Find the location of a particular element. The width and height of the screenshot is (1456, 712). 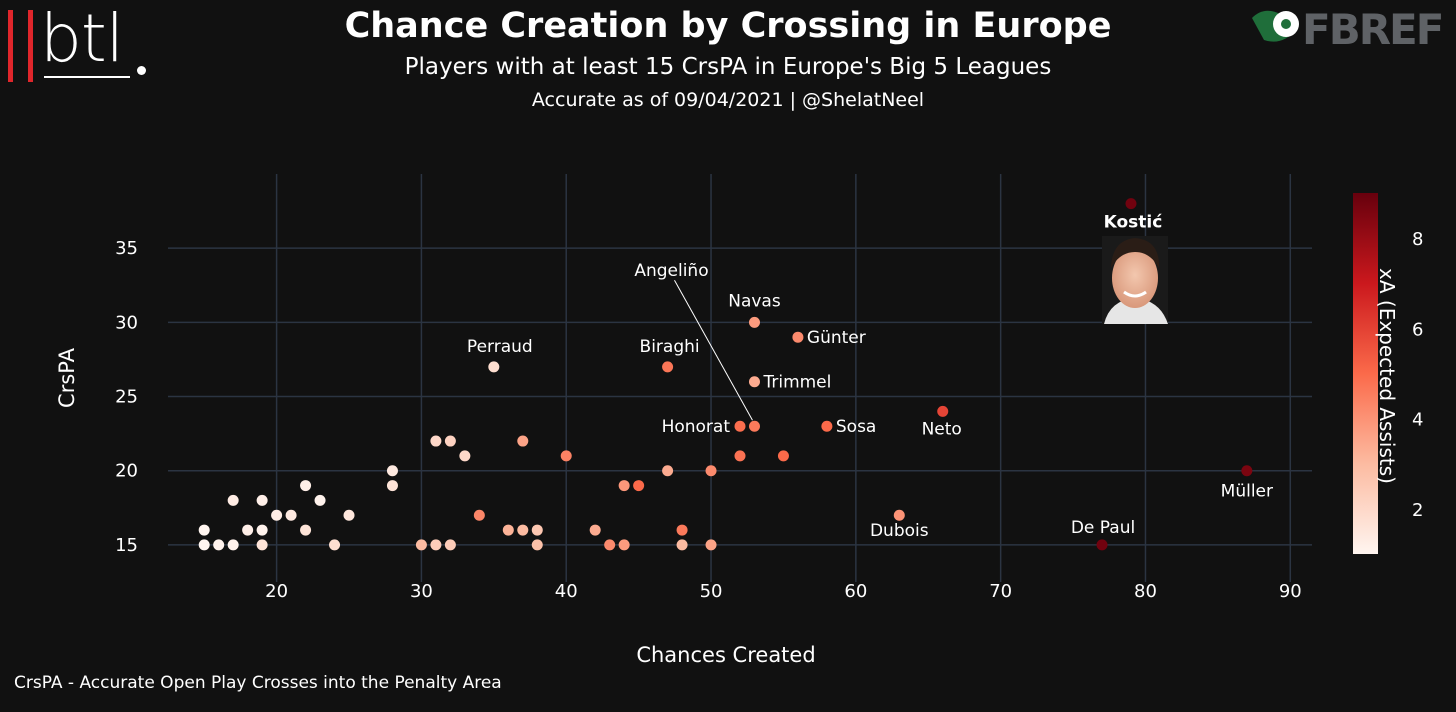

point-perraud is located at coordinates (494, 367).